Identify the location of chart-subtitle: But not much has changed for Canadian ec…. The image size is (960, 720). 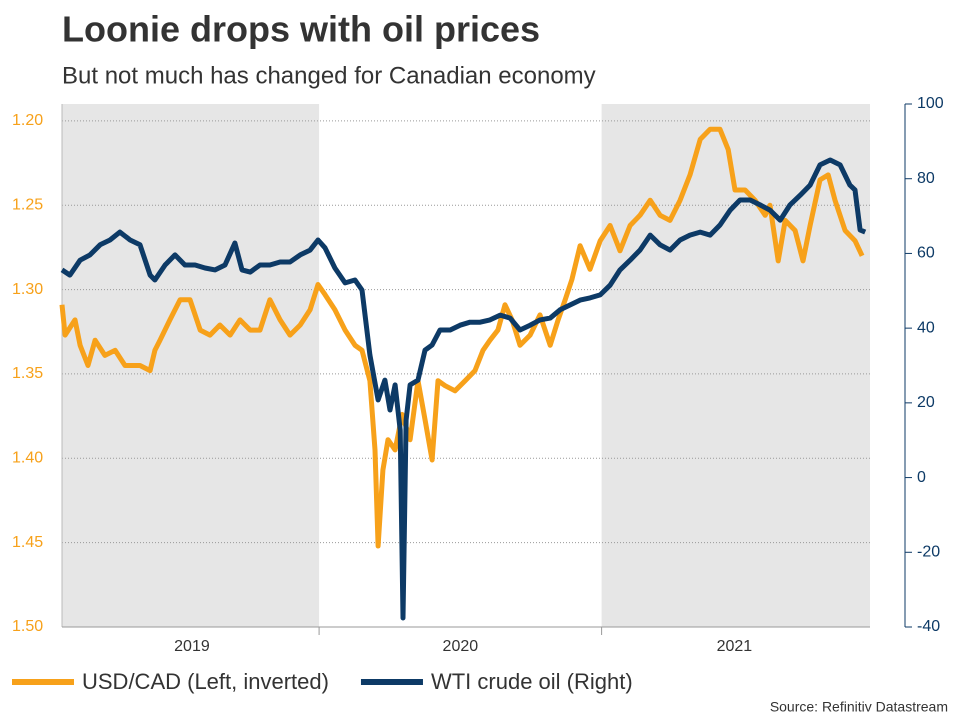
(329, 75).